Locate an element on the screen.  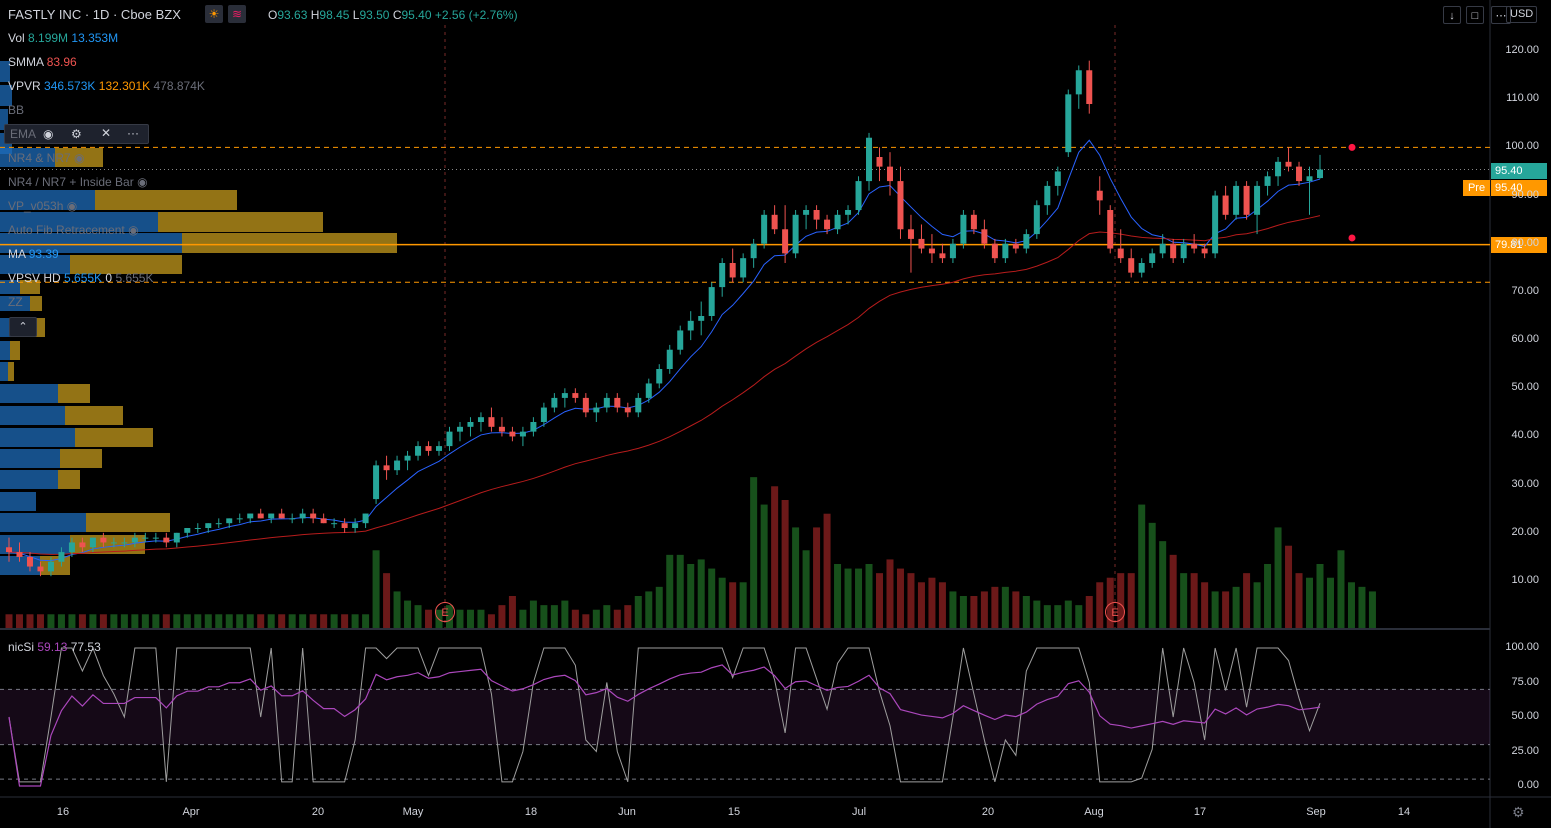
ema-legend-toolbar: EMA ◉ ⚙ ✕ ··· is located at coordinates (76, 134).